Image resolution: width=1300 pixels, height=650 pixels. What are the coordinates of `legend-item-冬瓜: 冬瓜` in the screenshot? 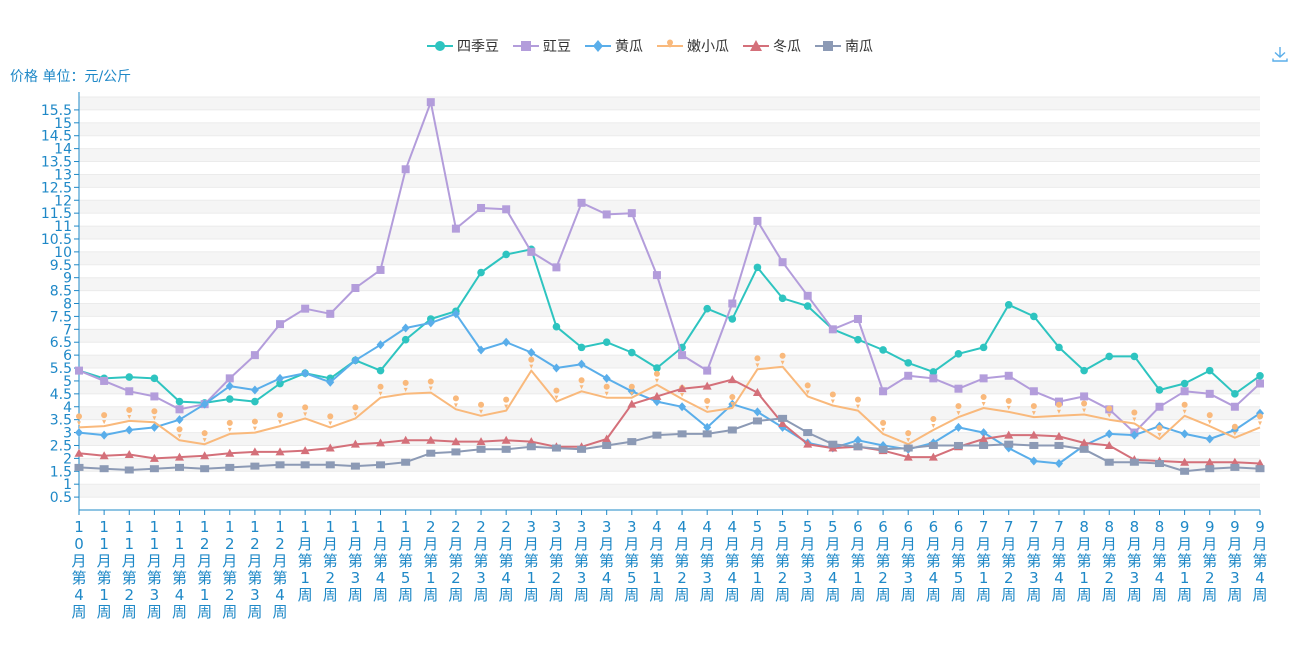 It's located at (772, 46).